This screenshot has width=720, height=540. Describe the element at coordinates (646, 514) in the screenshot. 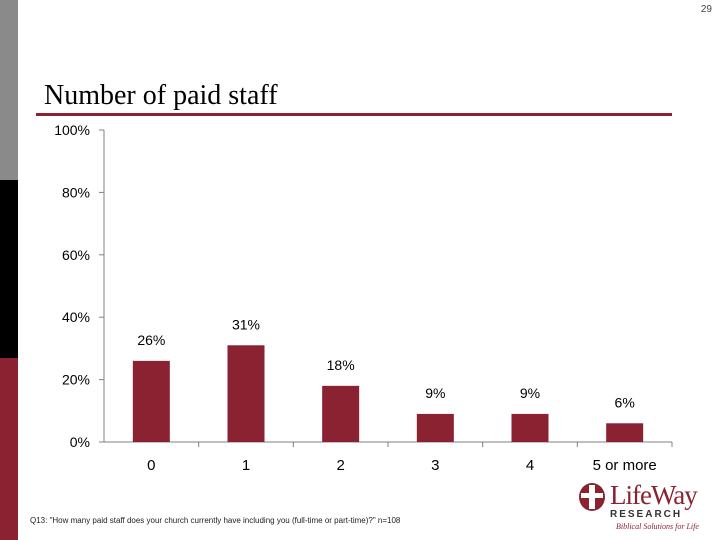

I see `logo-subtitle: RESEARCH` at that location.